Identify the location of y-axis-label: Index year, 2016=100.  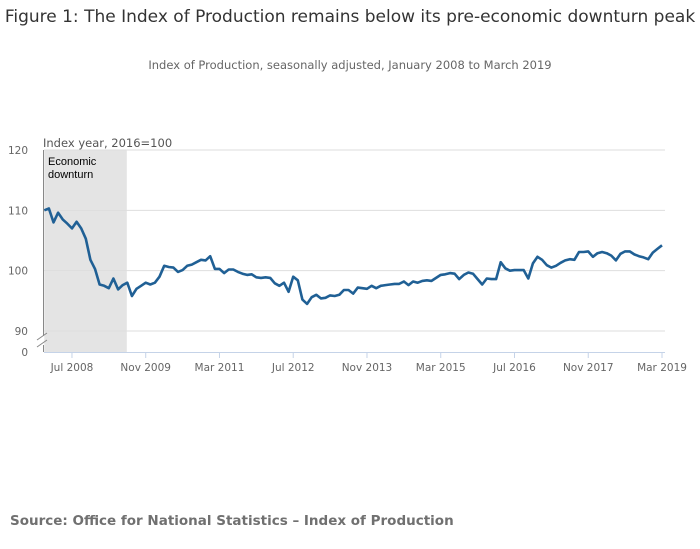
(107, 143).